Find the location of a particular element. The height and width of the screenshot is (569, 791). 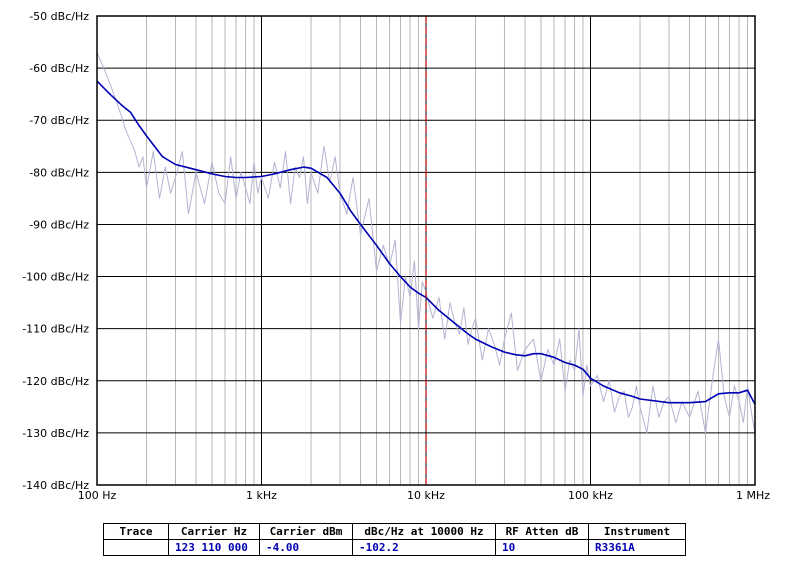

x-tick-label: 10 kHz is located at coordinates (426, 495).